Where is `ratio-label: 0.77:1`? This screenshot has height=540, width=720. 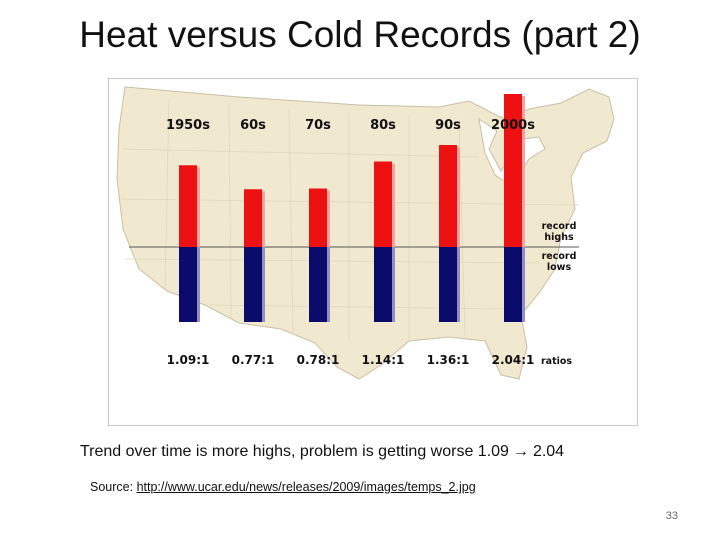
ratio-label: 0.77:1 is located at coordinates (253, 360).